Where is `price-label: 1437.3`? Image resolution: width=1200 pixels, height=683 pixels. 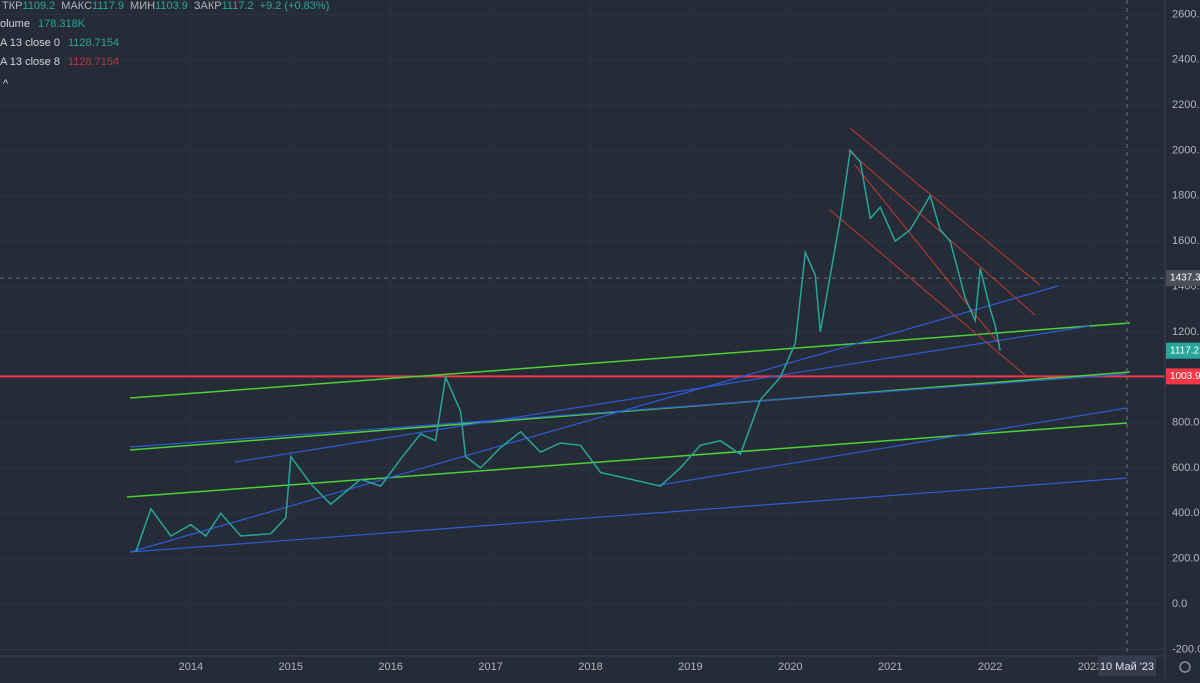
price-label: 1437.3 is located at coordinates (1185, 278).